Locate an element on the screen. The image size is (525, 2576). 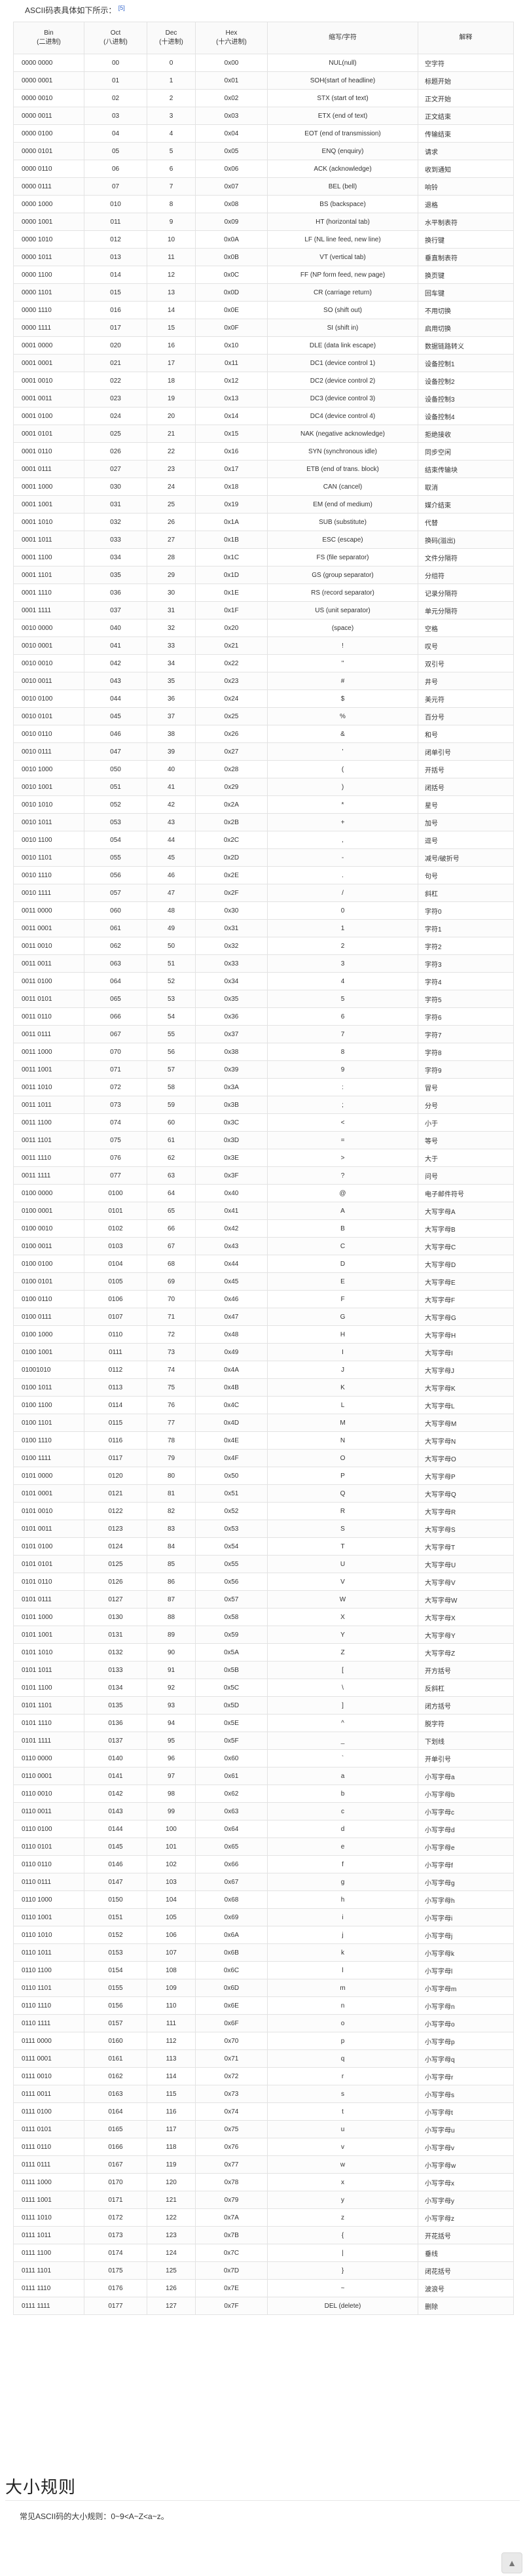
cell-bin: 0010 1110 is located at coordinates (48, 875).